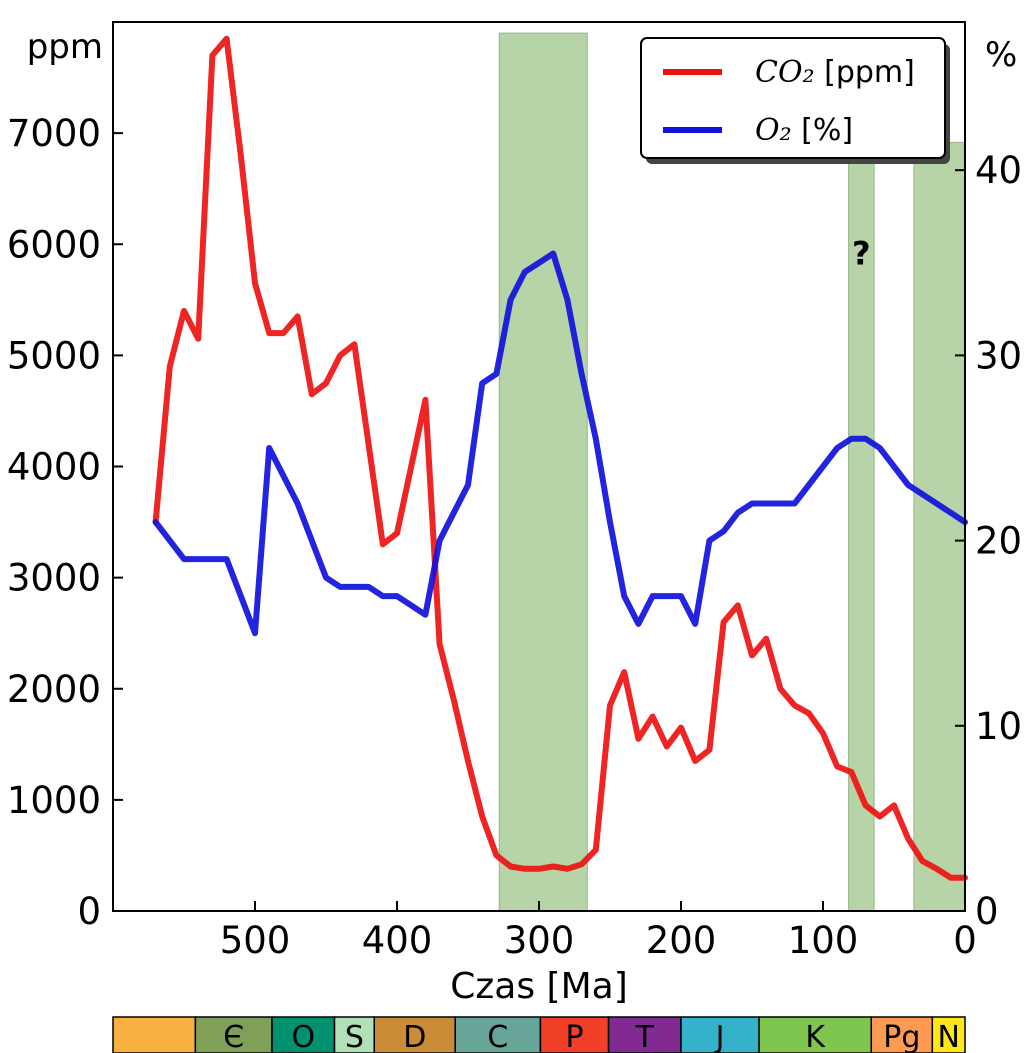 Image resolution: width=1024 pixels, height=1053 pixels. I want to click on period-label: Pg, so click(901, 1036).